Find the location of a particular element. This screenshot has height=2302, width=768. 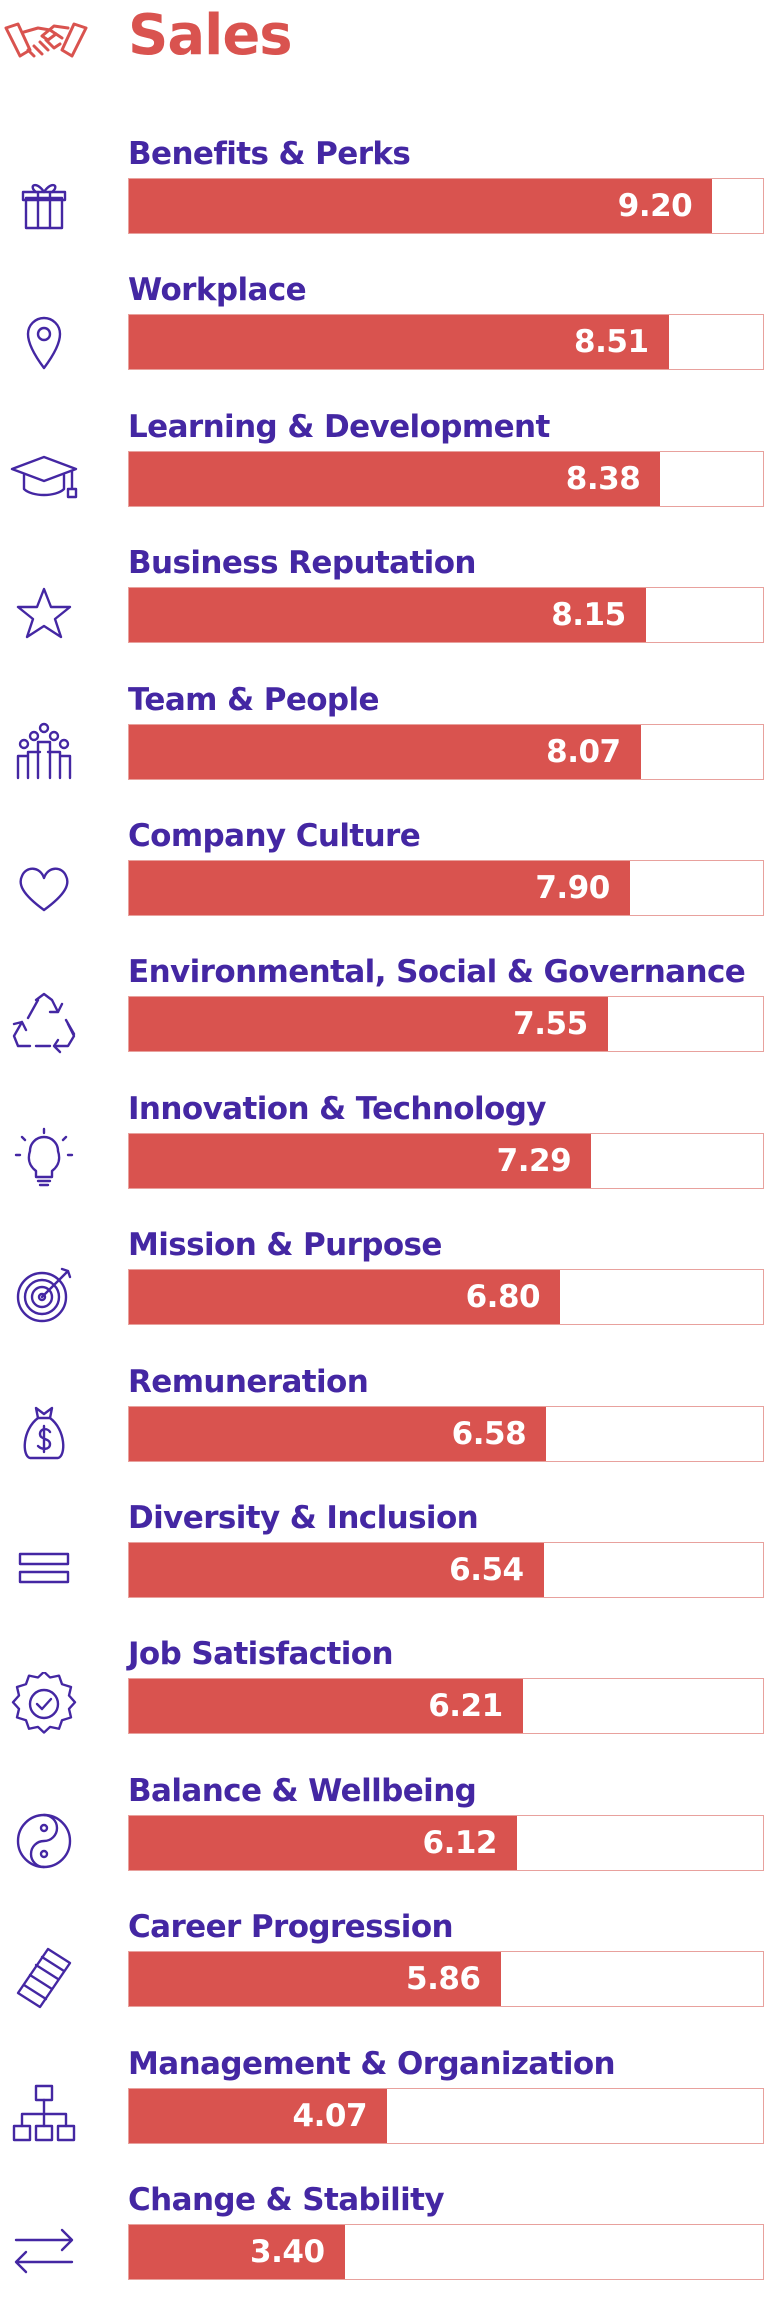

bar-track: 8.07 is located at coordinates (446, 751).